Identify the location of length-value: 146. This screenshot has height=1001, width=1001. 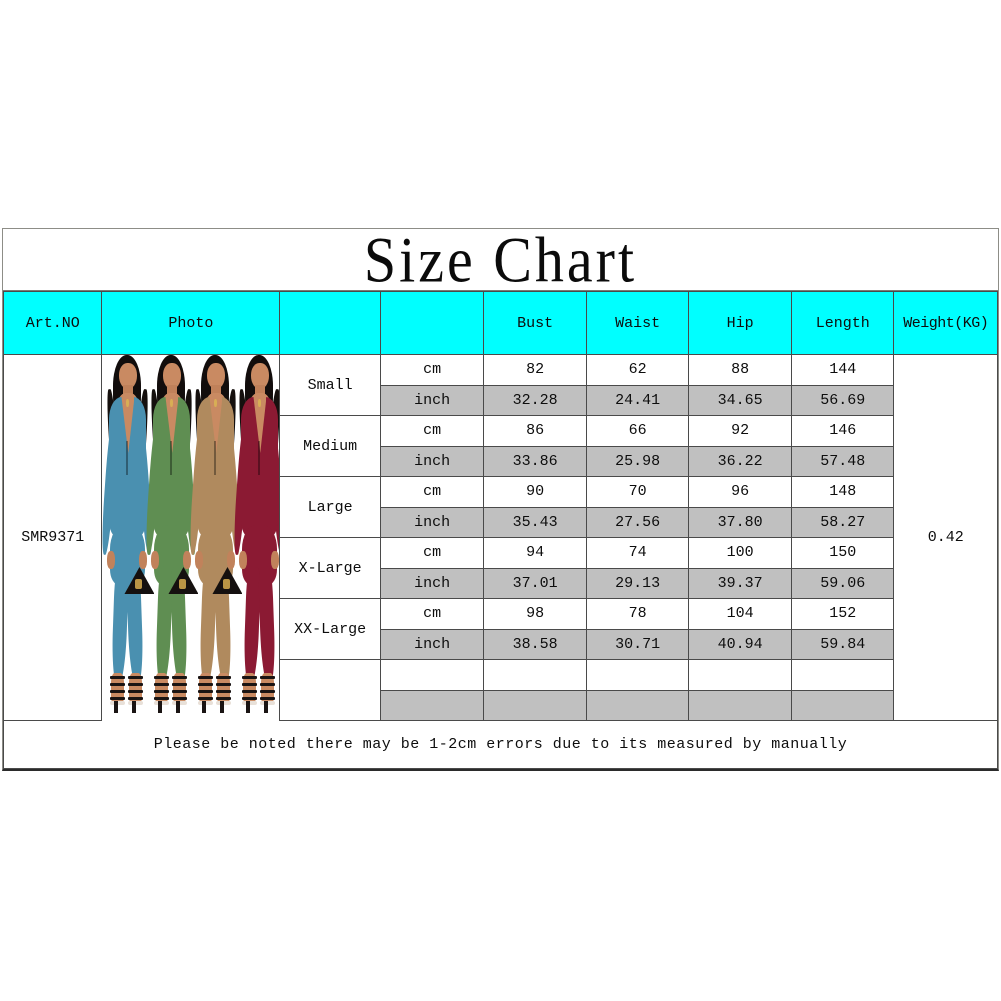
(842, 431).